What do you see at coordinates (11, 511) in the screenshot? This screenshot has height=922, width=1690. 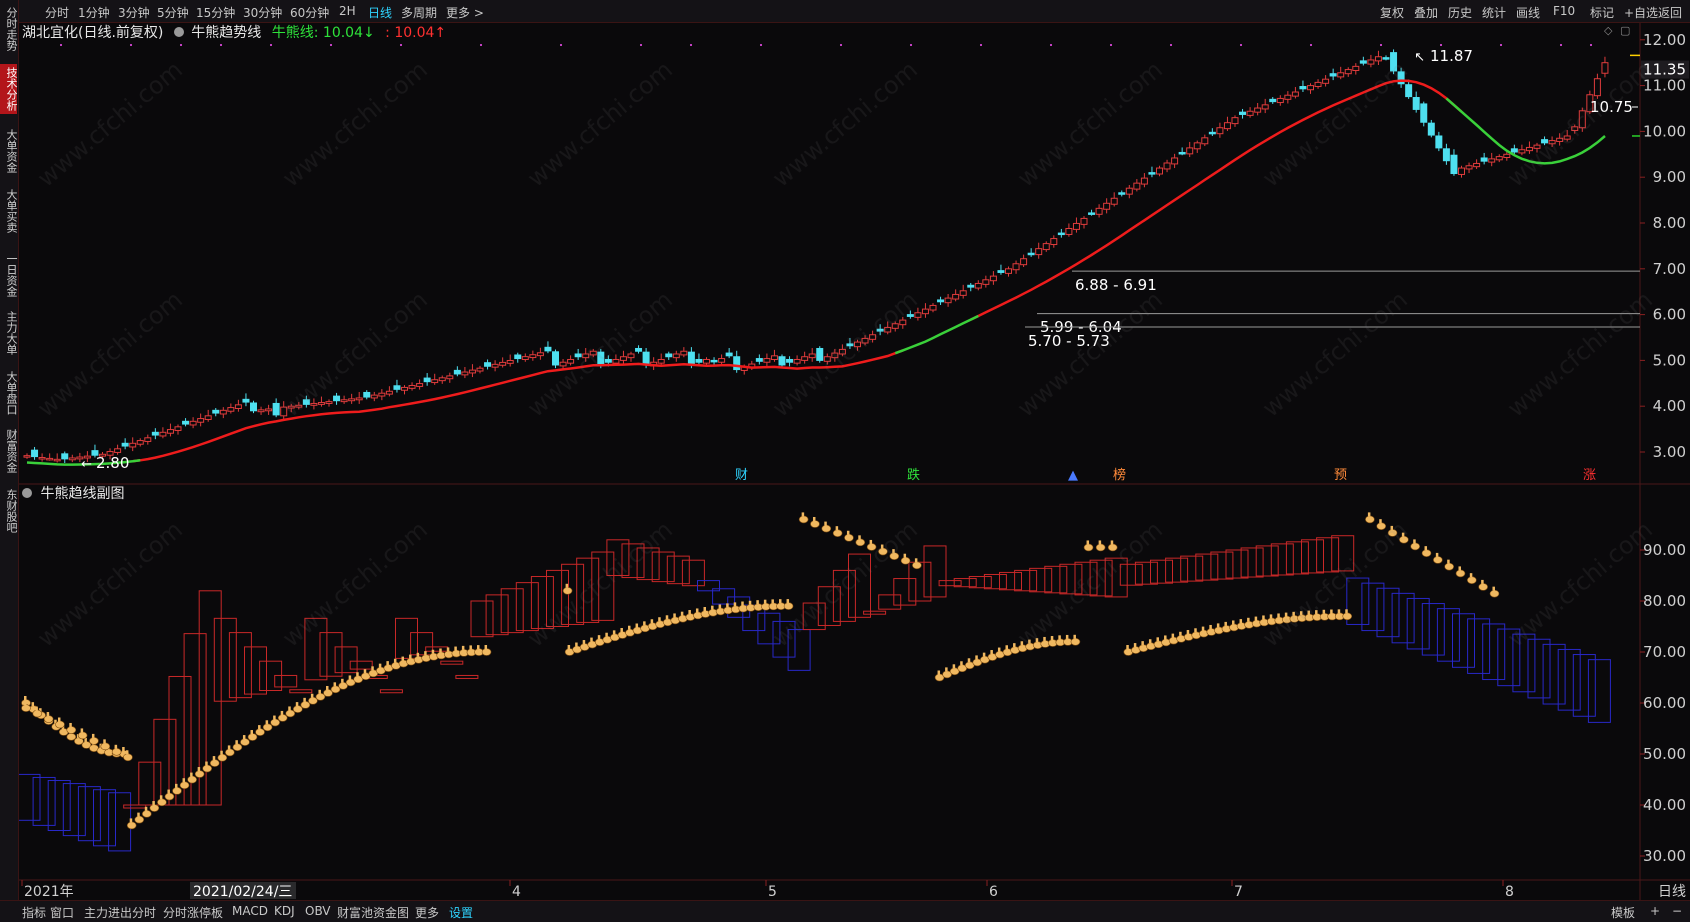 I see `left-tab: 东财股吧` at bounding box center [11, 511].